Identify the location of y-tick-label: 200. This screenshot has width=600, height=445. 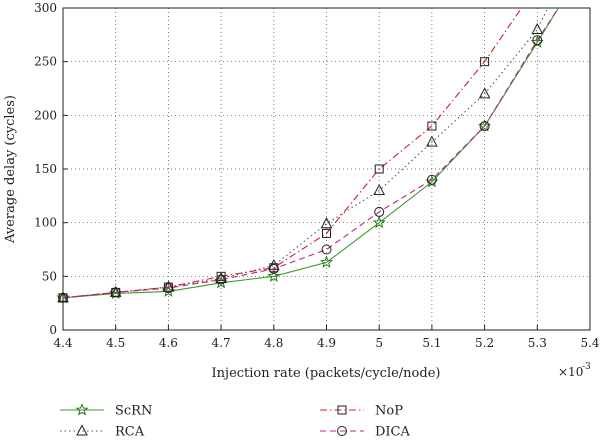
(45, 115).